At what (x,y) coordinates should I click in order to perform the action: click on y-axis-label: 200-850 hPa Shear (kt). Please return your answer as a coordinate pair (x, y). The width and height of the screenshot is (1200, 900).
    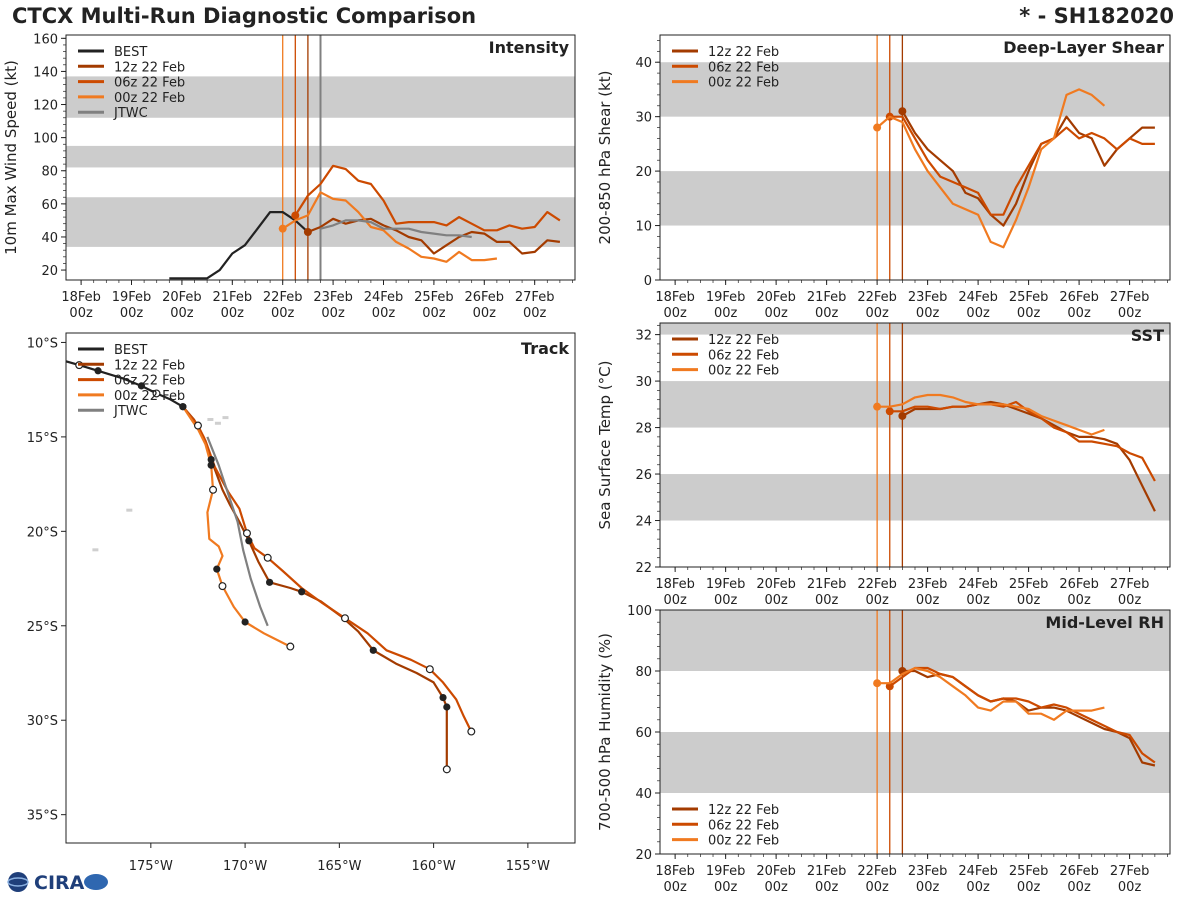
    Looking at the image, I should click on (605, 158).